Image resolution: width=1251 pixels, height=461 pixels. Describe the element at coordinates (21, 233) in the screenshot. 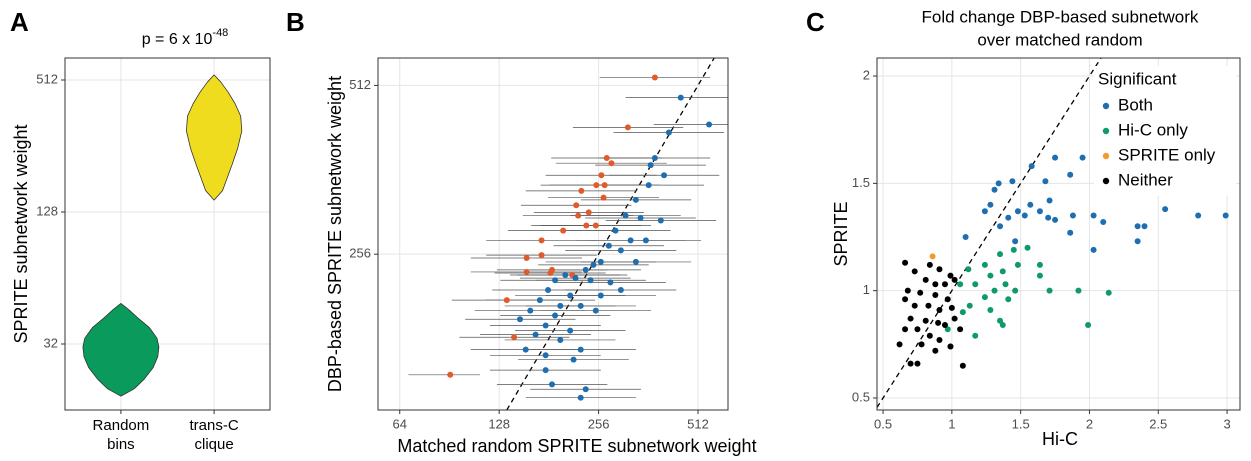

I see `y-axis-label: SPRITE subnetwork weight` at that location.